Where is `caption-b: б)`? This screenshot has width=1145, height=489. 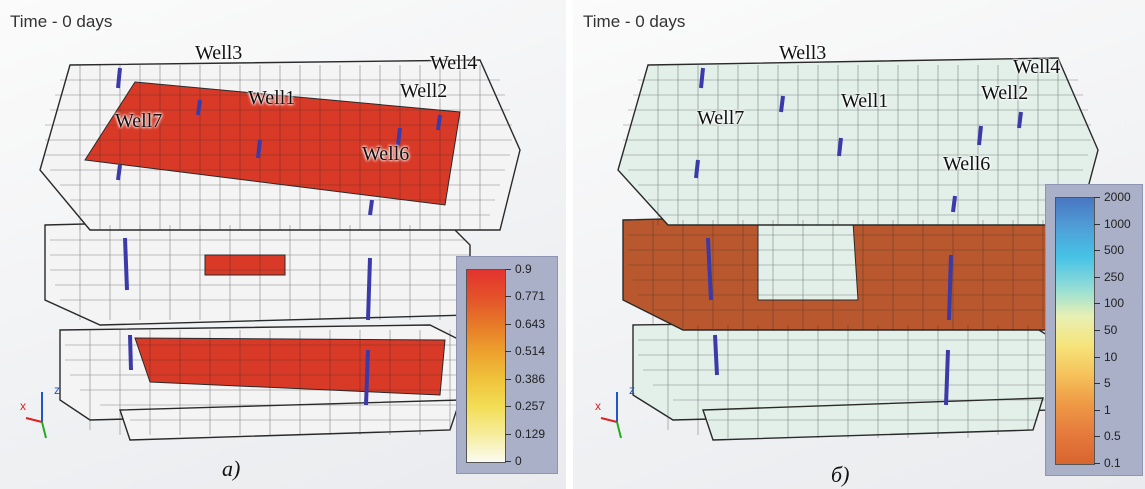
caption-b: б) is located at coordinates (840, 474).